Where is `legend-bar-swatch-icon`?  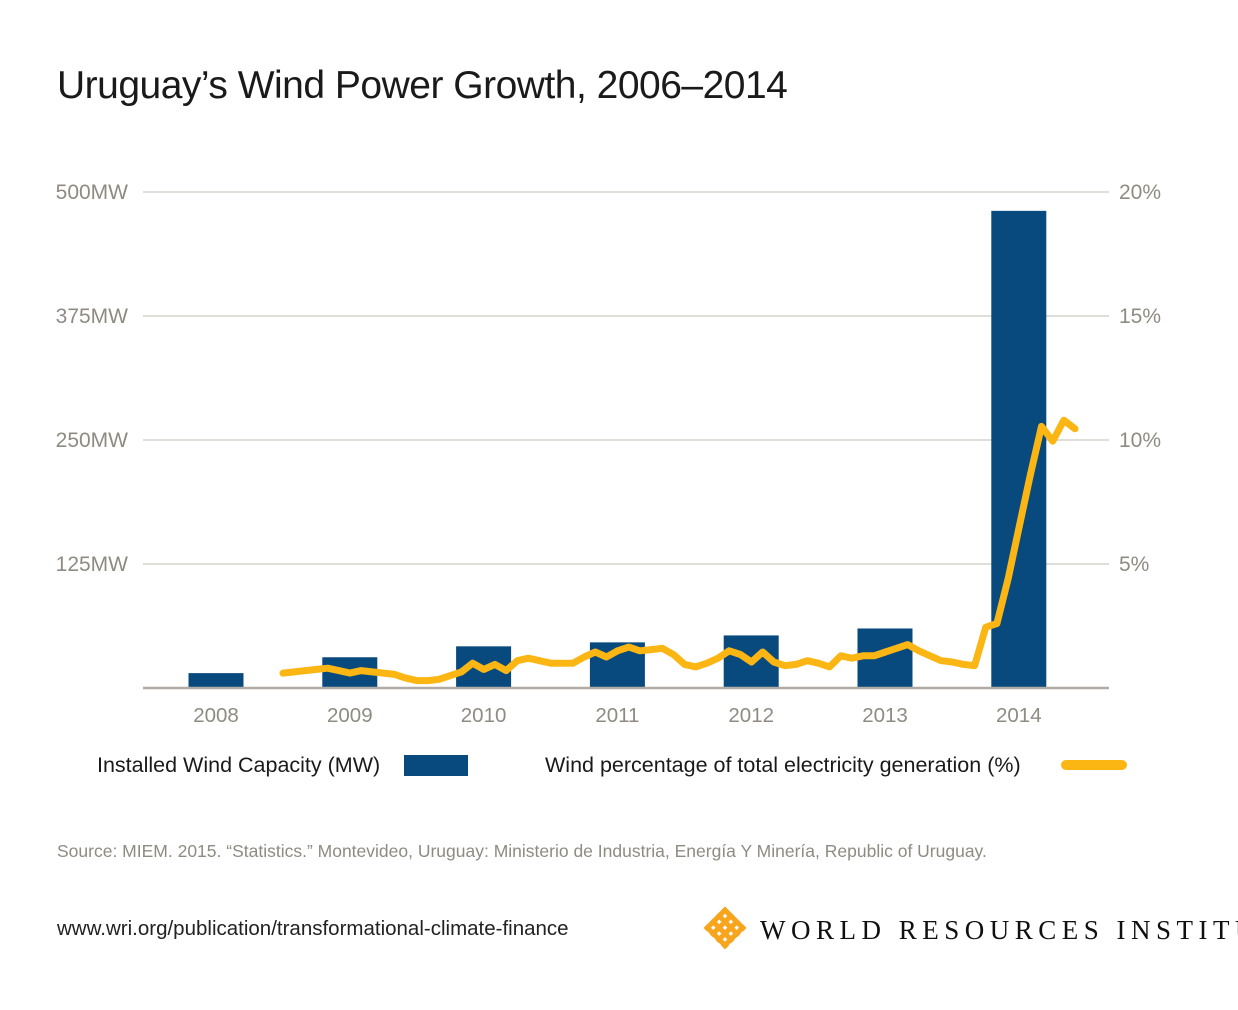
legend-bar-swatch-icon is located at coordinates (436, 765).